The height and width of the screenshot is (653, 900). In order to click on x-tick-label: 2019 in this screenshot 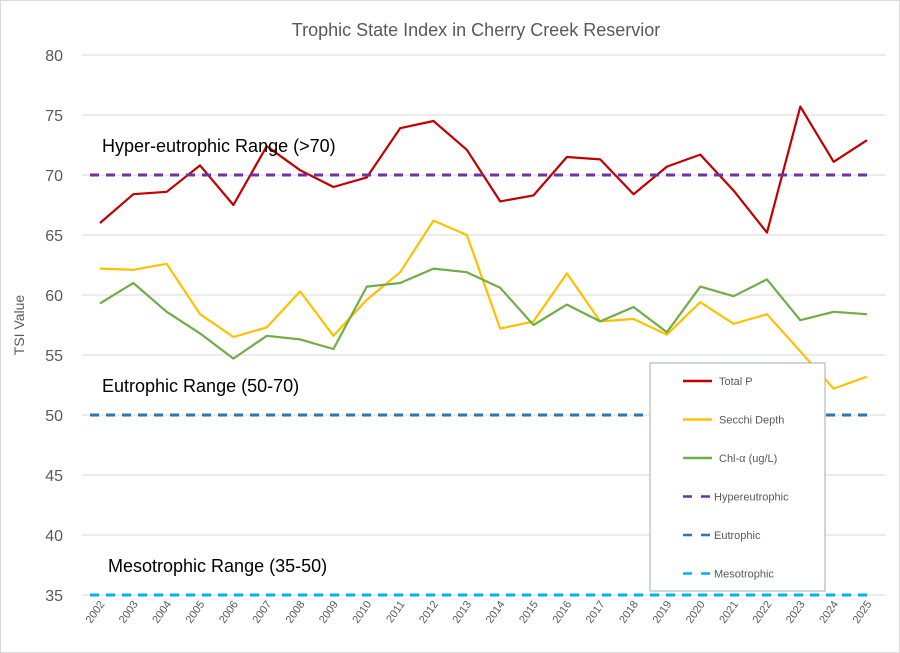, I will do `click(662, 612)`.